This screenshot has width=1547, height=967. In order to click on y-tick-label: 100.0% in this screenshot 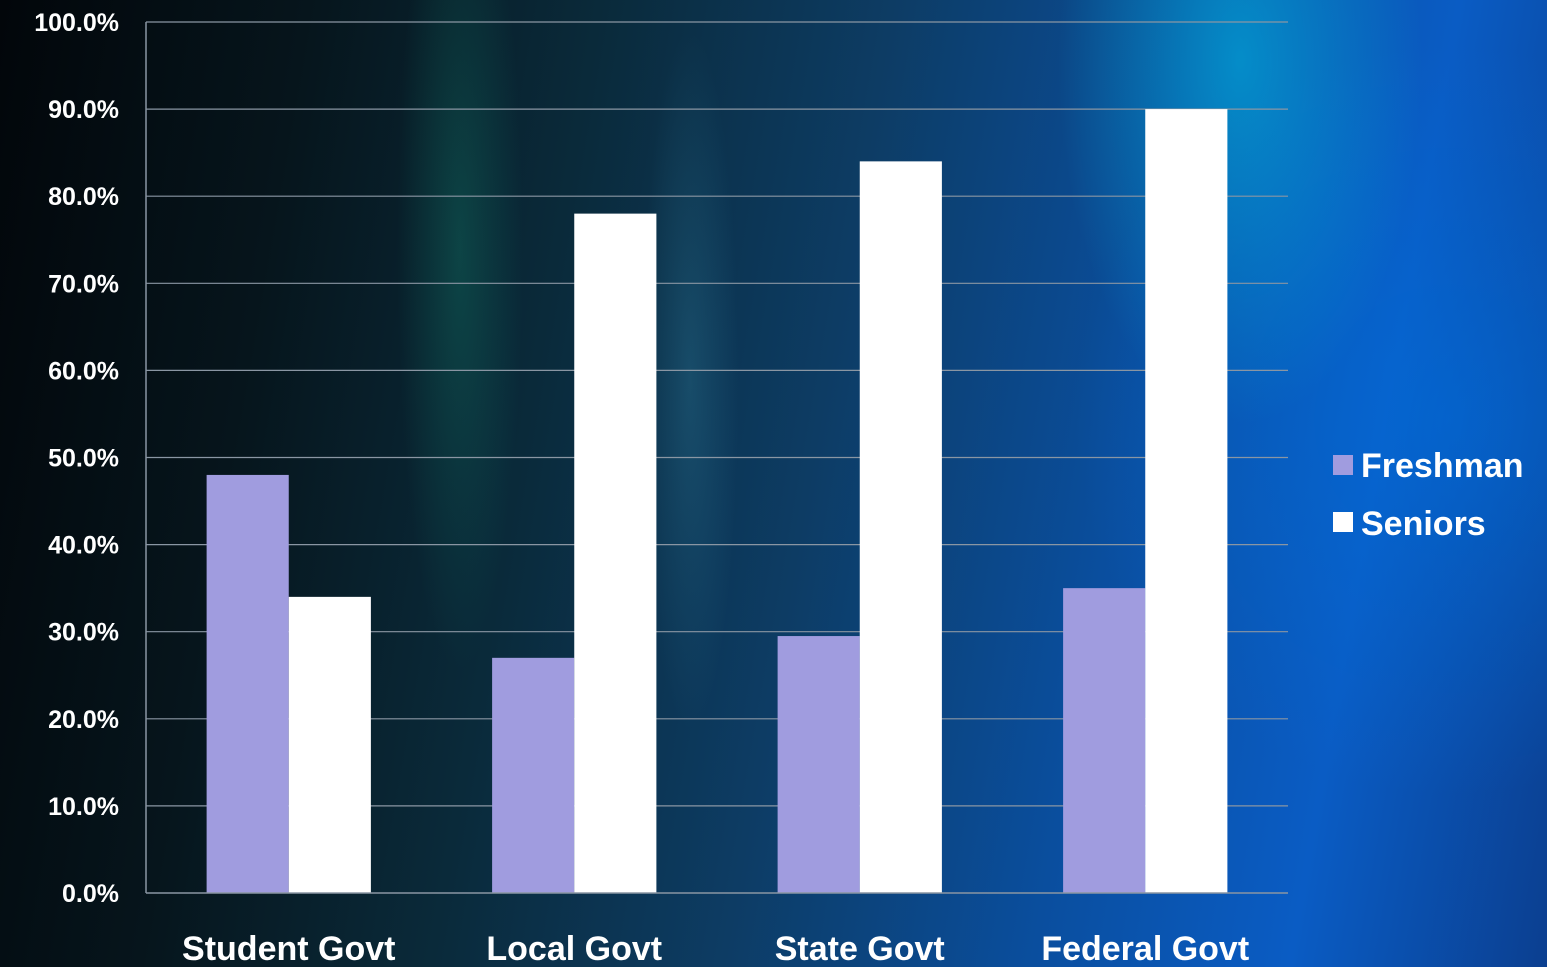, I will do `click(76, 23)`.